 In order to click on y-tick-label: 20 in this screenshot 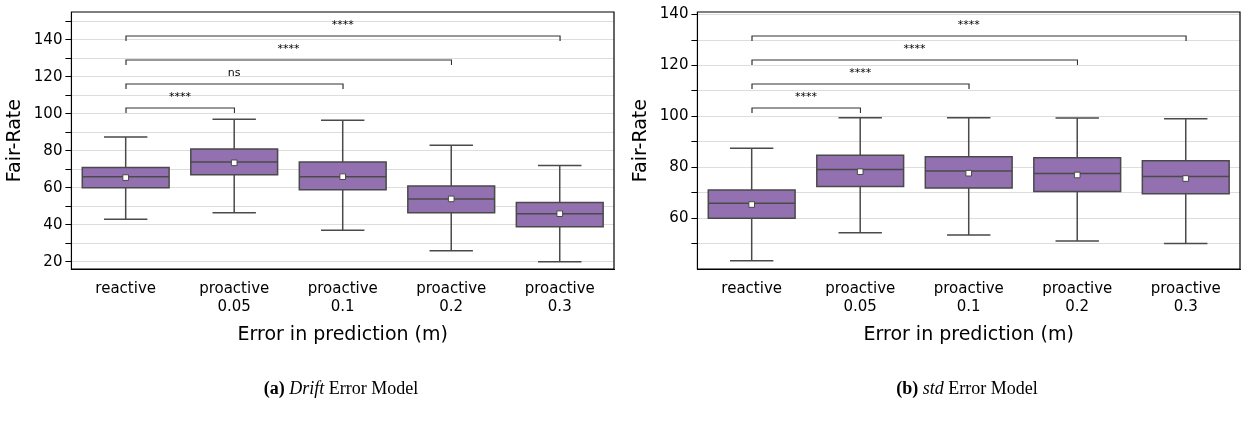, I will do `click(53, 260)`.